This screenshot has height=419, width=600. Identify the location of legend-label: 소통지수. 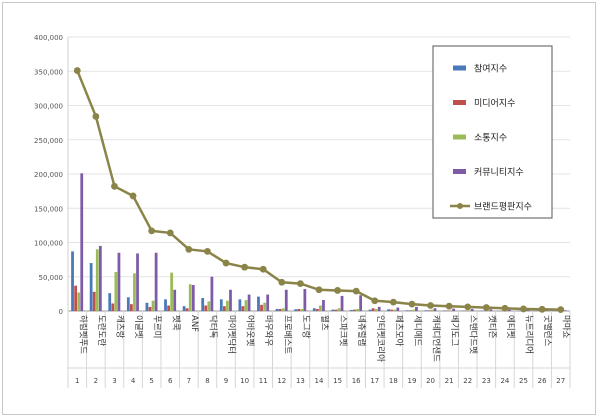
(490, 138).